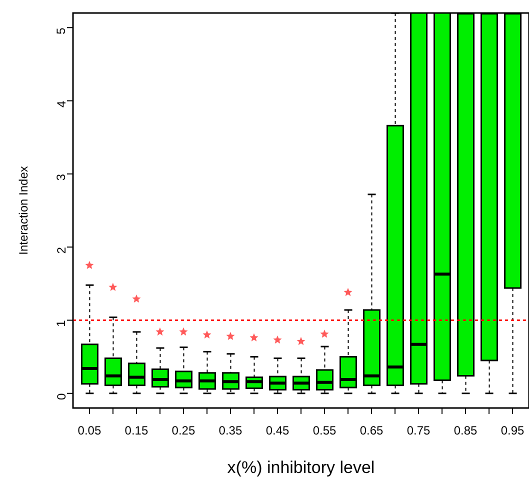  I want to click on x-tick-label: 0.05, so click(90, 431).